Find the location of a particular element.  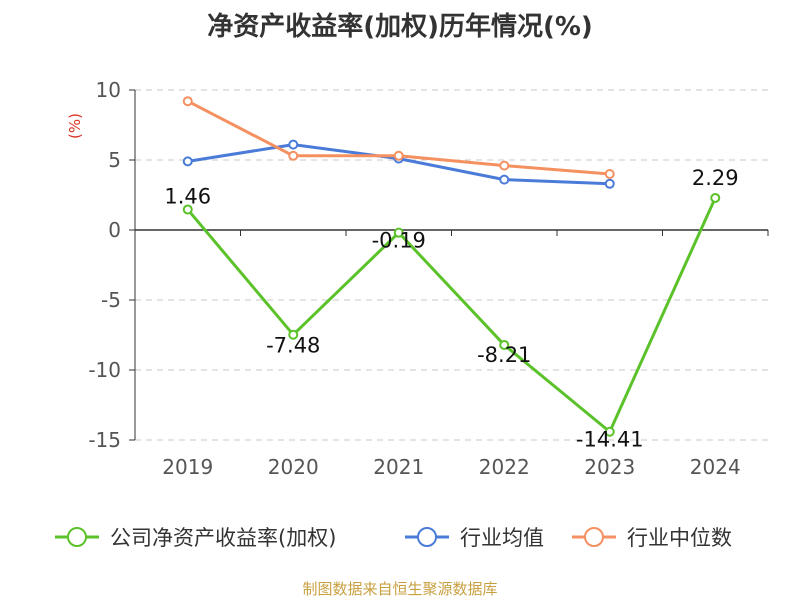

x-tick-label: 2021 is located at coordinates (398, 467).